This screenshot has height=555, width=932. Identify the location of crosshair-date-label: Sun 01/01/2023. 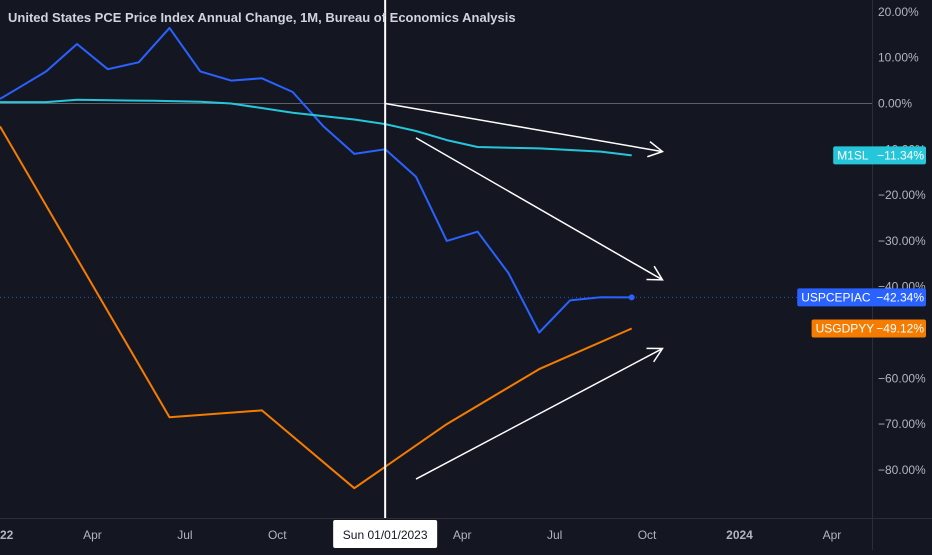
(385, 535).